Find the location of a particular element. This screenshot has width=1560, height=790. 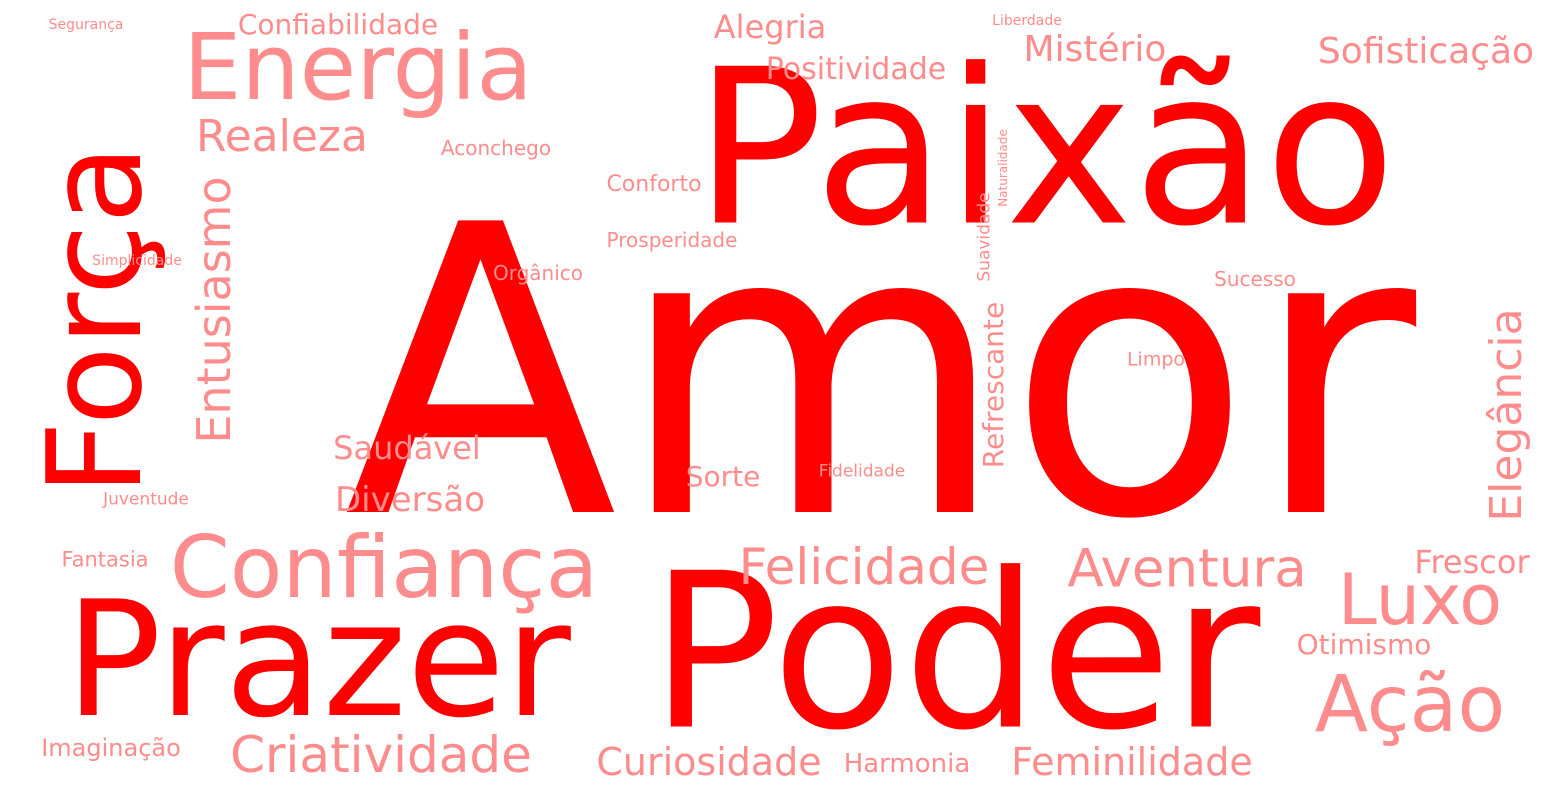

word-positividade: Positividade is located at coordinates (856, 69).